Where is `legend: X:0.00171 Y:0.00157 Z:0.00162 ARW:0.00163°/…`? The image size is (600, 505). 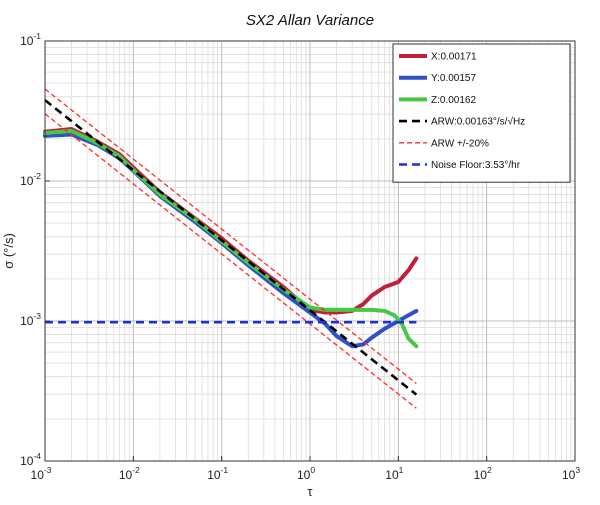 legend: X:0.00171 Y:0.00157 Z:0.00162 ARW:0.00163°/… is located at coordinates (481, 113).